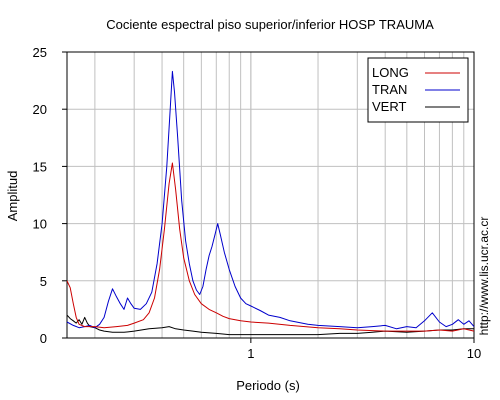 The image size is (500, 400). I want to click on y-tick-label: 5, so click(43, 281).